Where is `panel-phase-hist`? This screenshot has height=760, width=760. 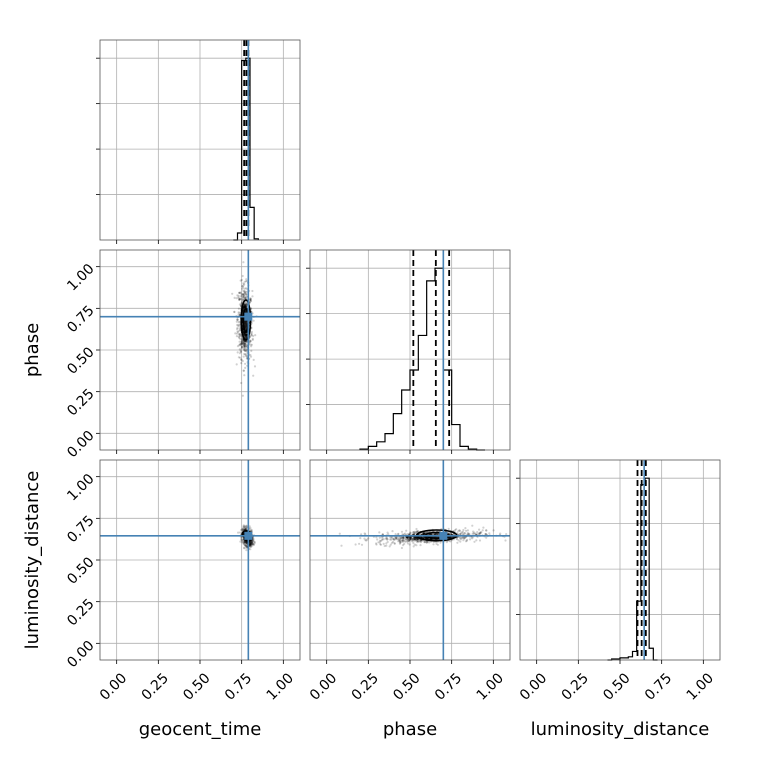
panel-phase-hist is located at coordinates (408, 351).